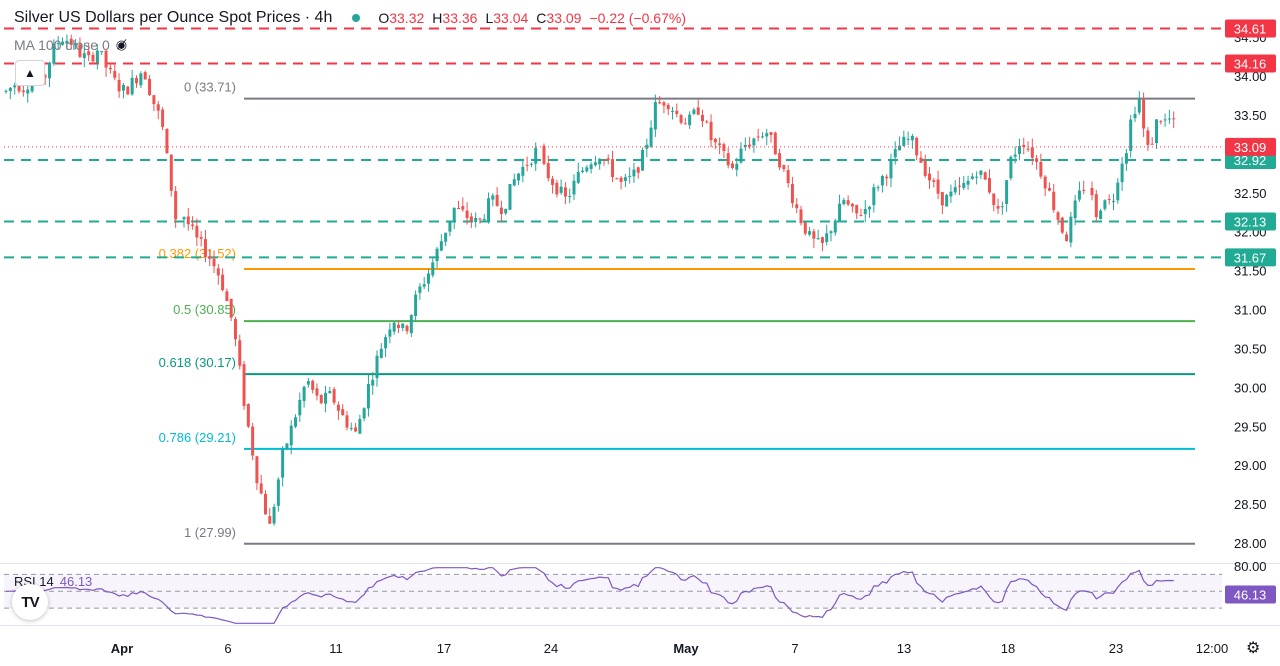  I want to click on x-tick-label: 11, so click(336, 648).